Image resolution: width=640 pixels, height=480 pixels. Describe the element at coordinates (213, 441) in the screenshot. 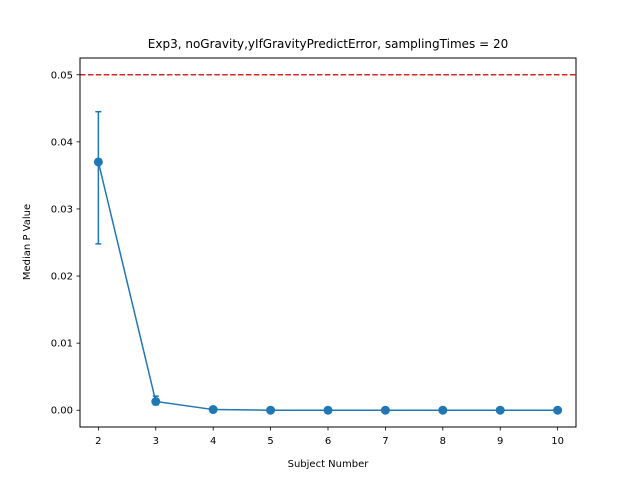

I see `x-tick-label: 4` at that location.